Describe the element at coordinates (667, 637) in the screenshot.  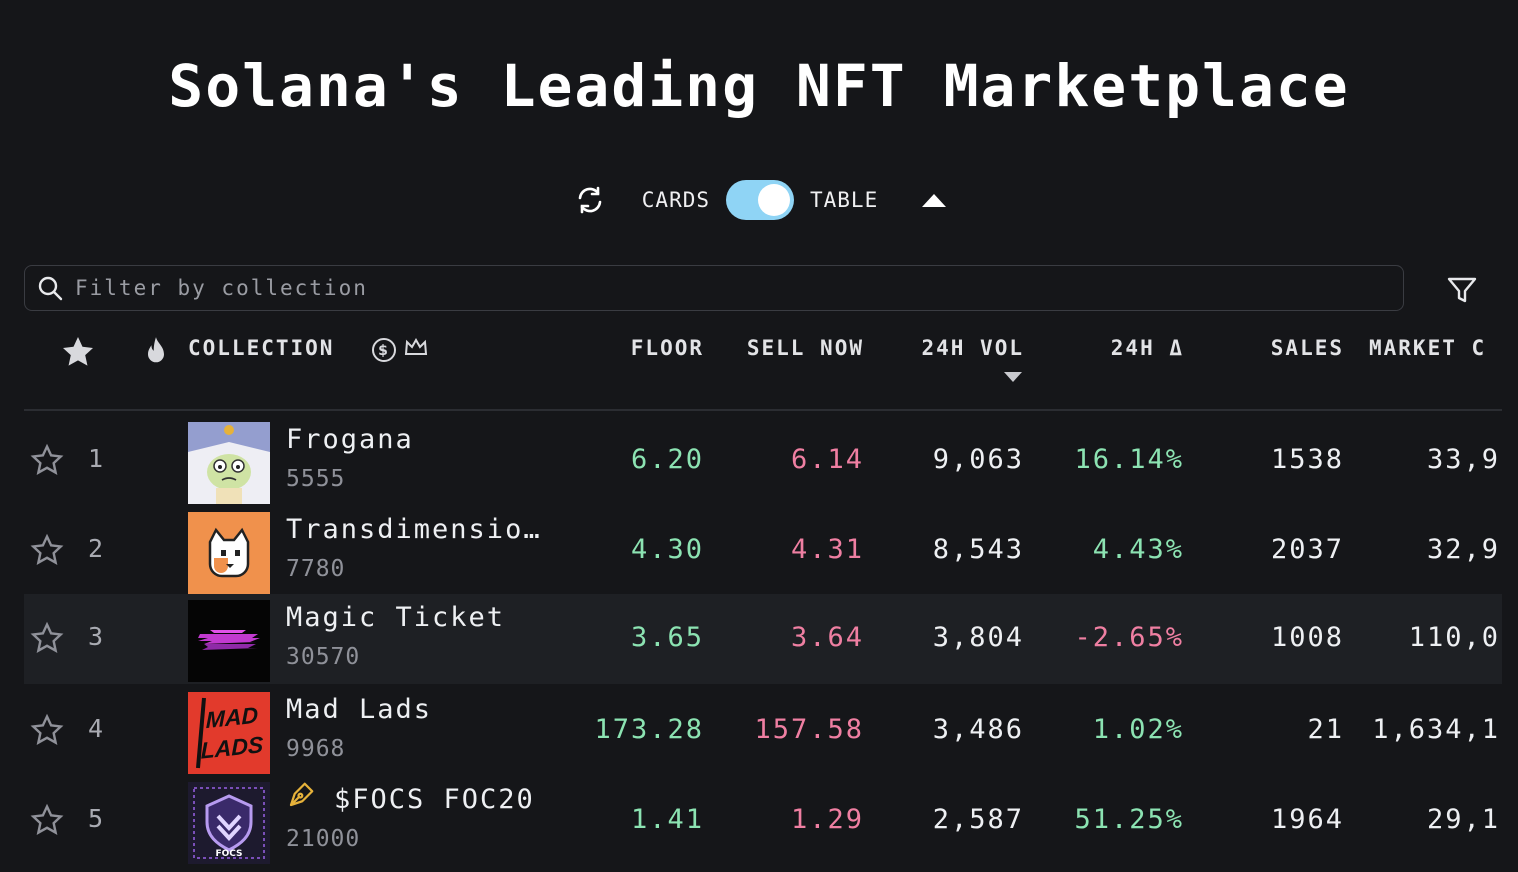
I see `floor-price: 3.65` at that location.